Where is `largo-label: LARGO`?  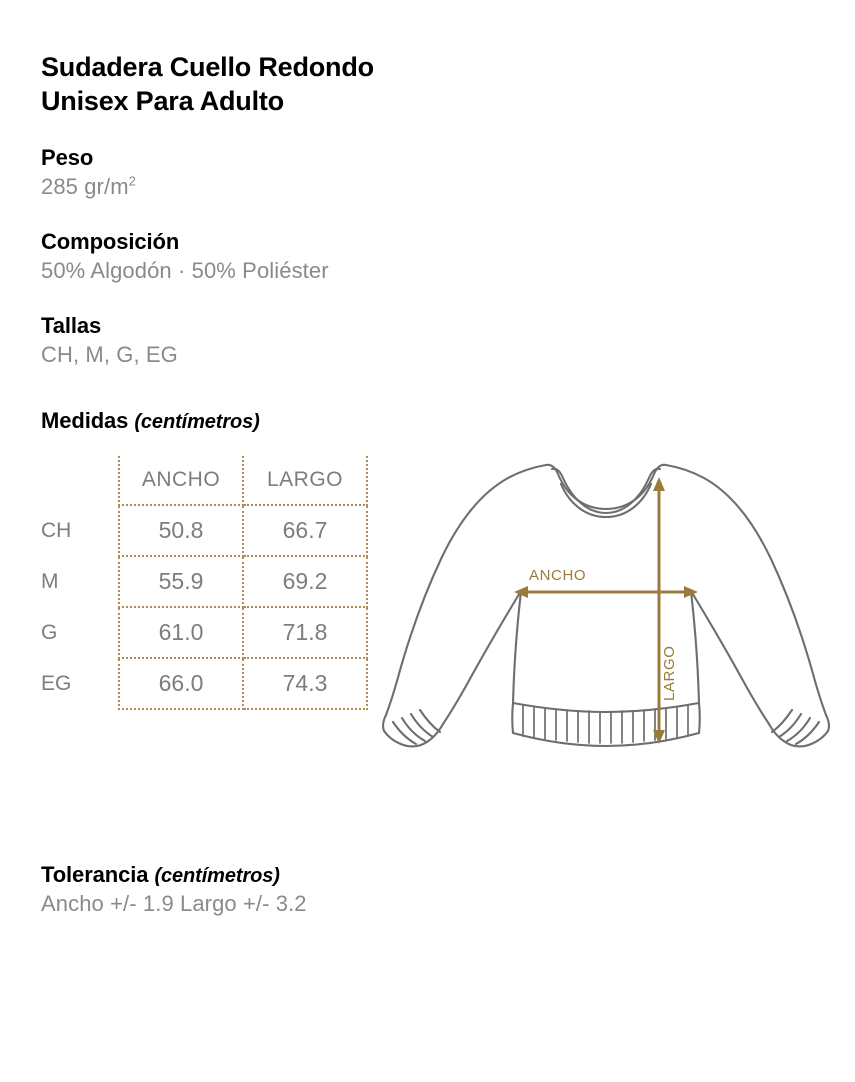 largo-label: LARGO is located at coordinates (669, 673).